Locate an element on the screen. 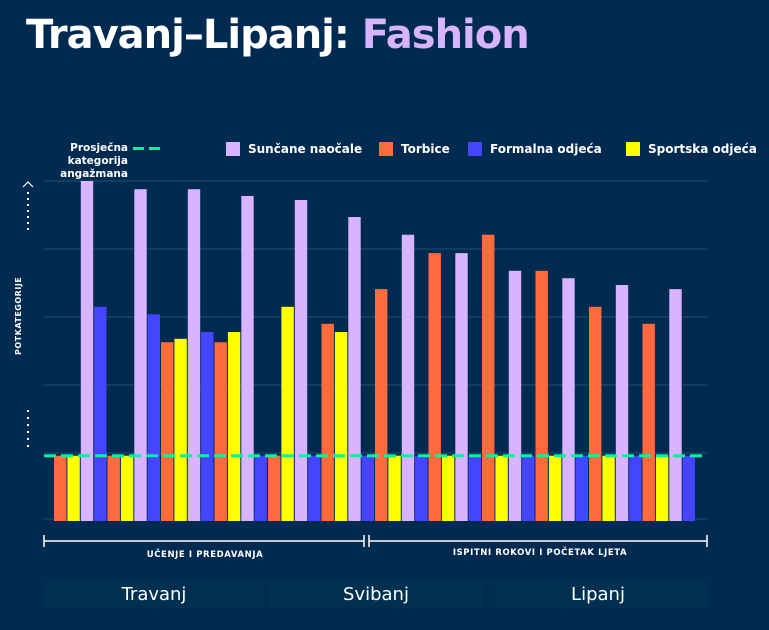  legend-swatch-sportska is located at coordinates (633, 149).